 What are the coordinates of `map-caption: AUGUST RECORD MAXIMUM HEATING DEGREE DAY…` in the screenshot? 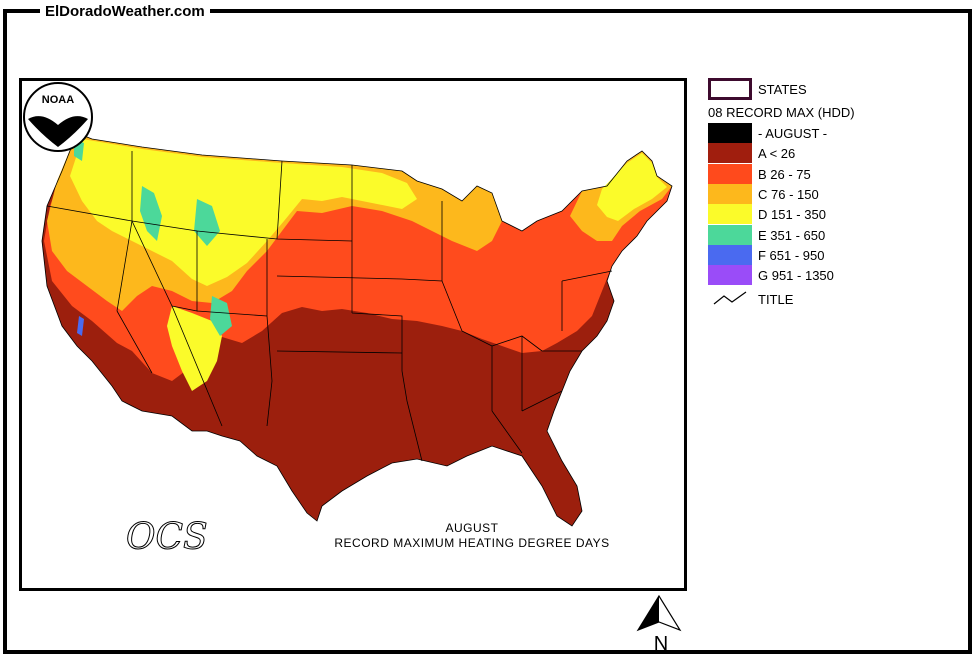 It's located at (472, 536).